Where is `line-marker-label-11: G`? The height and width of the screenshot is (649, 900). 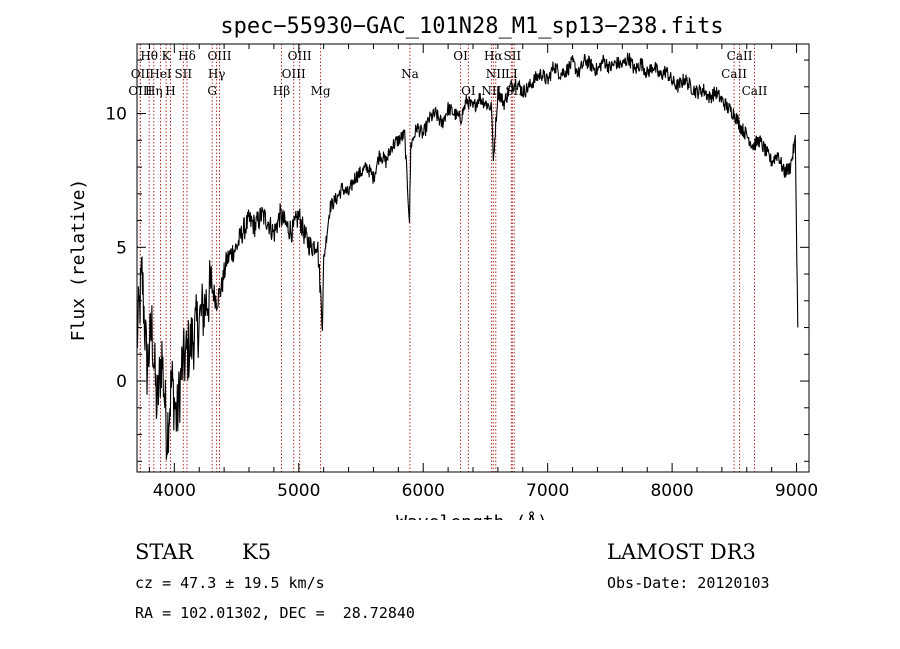
line-marker-label-11: G is located at coordinates (212, 91).